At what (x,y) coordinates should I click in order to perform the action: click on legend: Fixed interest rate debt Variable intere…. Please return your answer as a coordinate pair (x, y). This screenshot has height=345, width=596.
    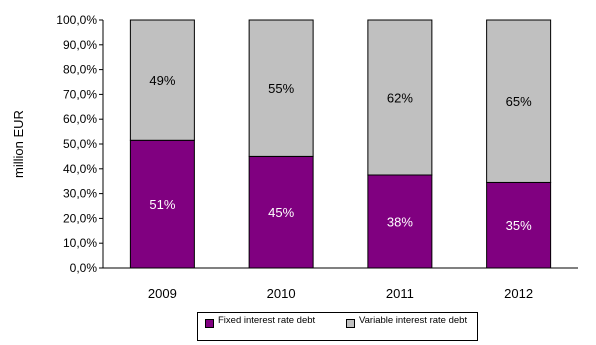
    Looking at the image, I should click on (337, 326).